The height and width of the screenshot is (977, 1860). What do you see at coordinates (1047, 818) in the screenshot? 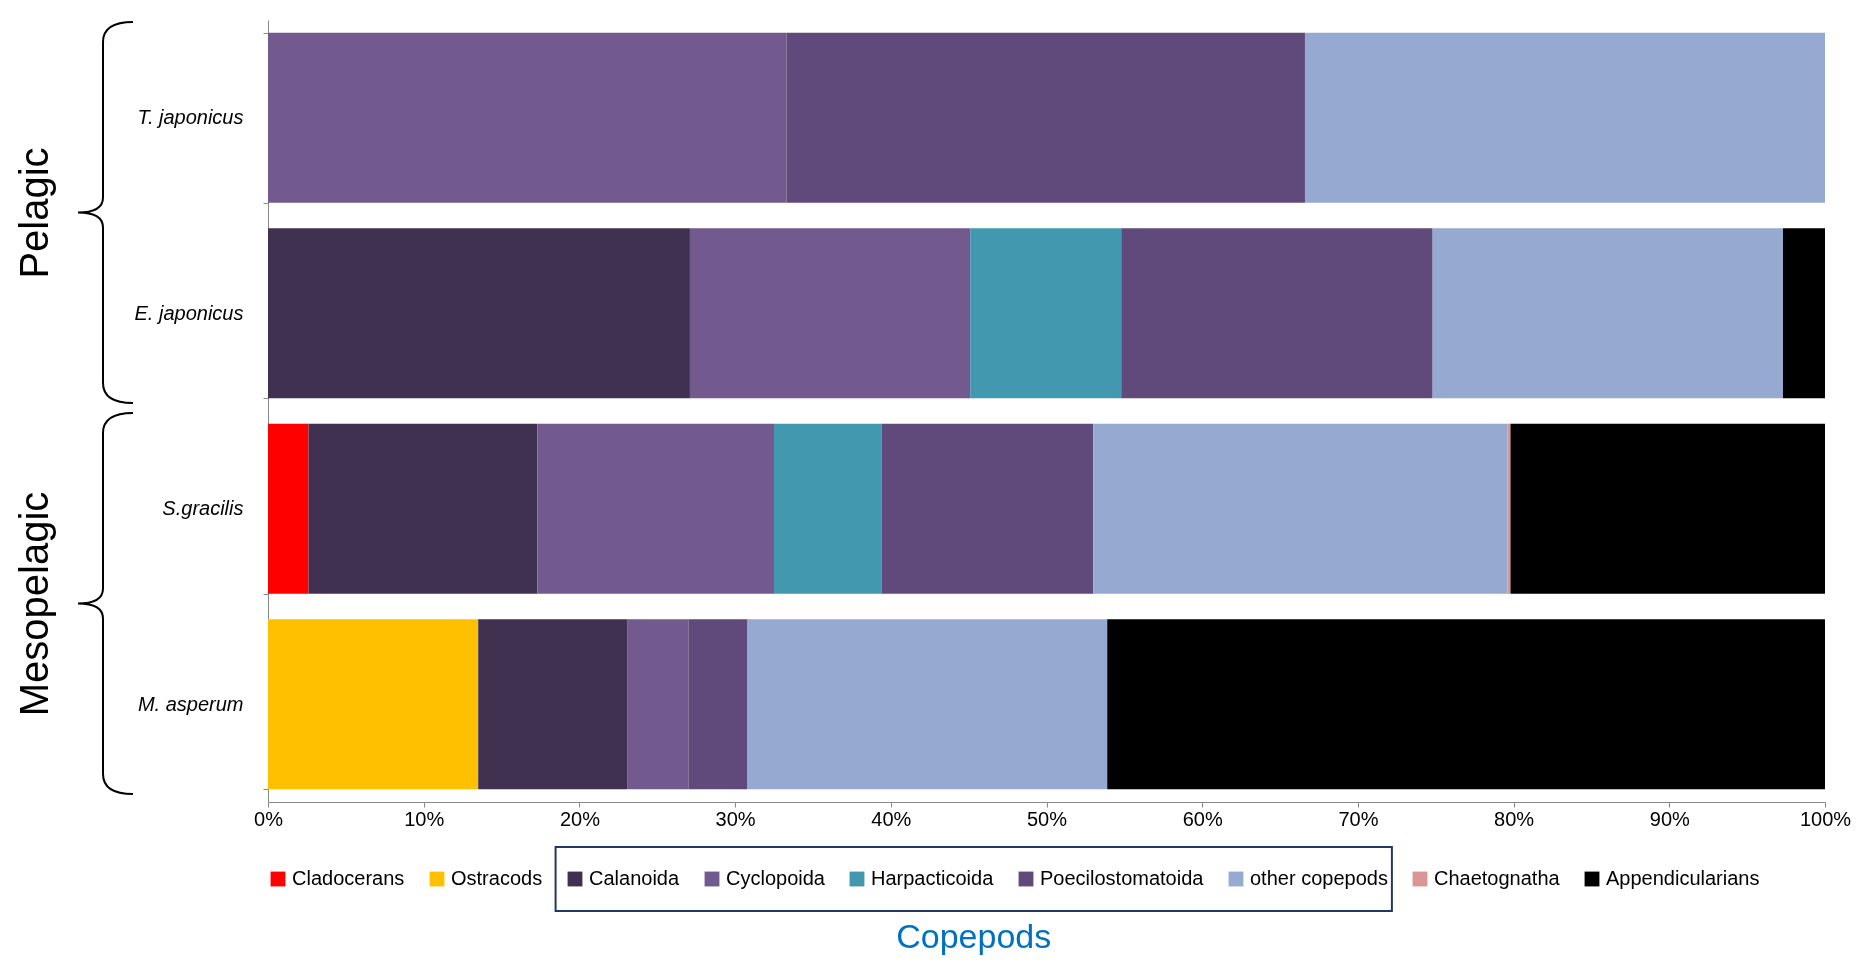
I see `x-tick-label: 50%` at bounding box center [1047, 818].